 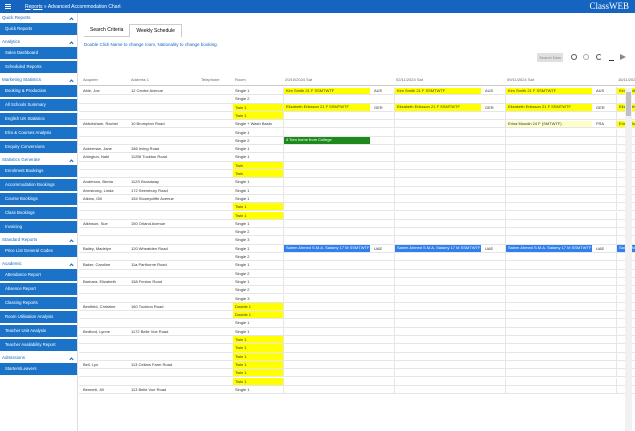 What do you see at coordinates (38, 227) in the screenshot?
I see `sidebar-button: Invoicing` at bounding box center [38, 227].